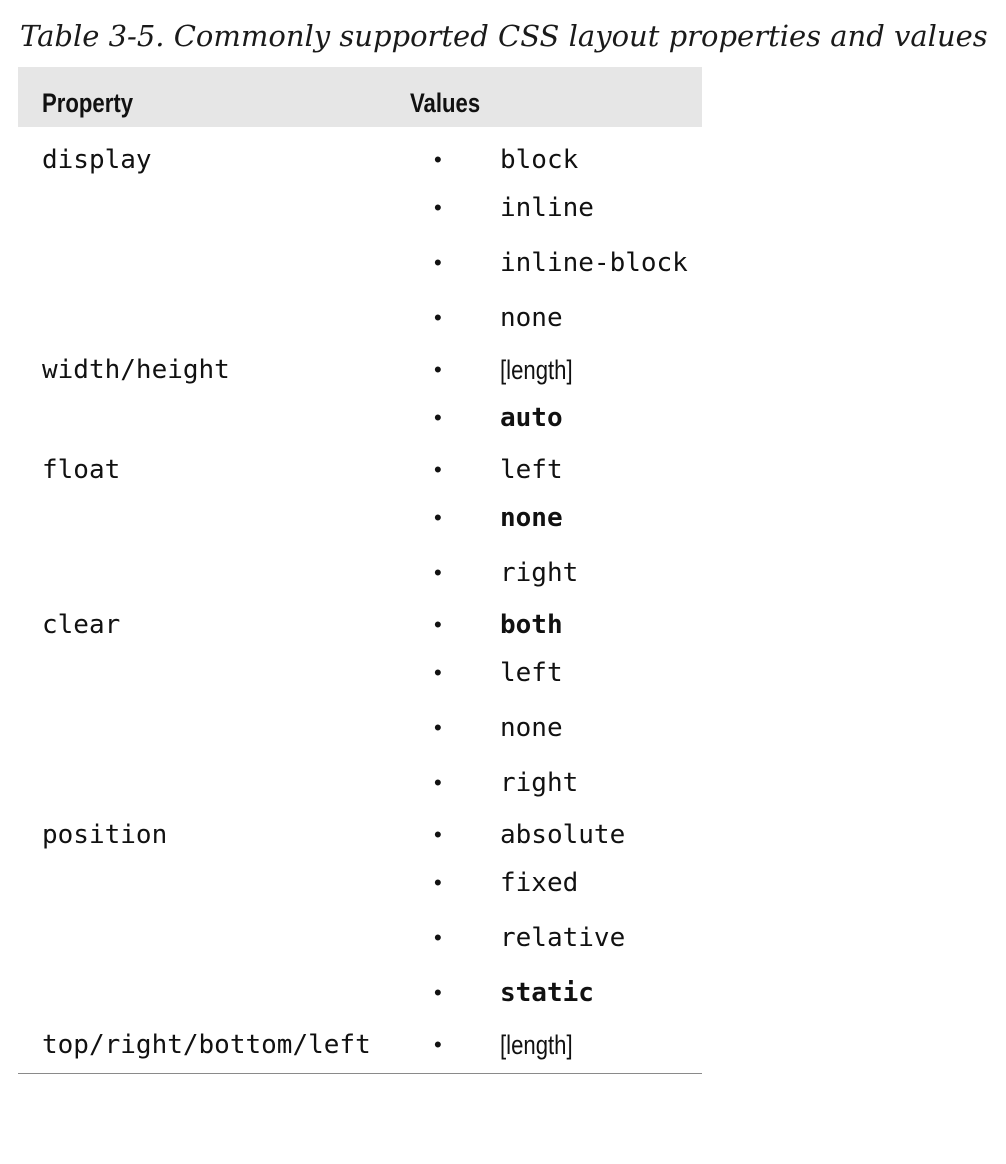 The width and height of the screenshot is (1006, 1164). What do you see at coordinates (547, 992) in the screenshot?
I see `value-text: static` at bounding box center [547, 992].